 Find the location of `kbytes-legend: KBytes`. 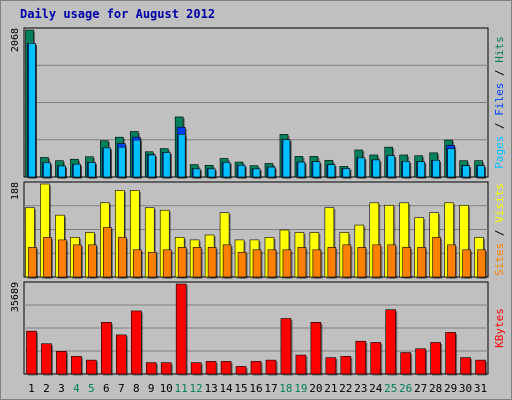

kbytes-legend: KBytes is located at coordinates (499, 328).